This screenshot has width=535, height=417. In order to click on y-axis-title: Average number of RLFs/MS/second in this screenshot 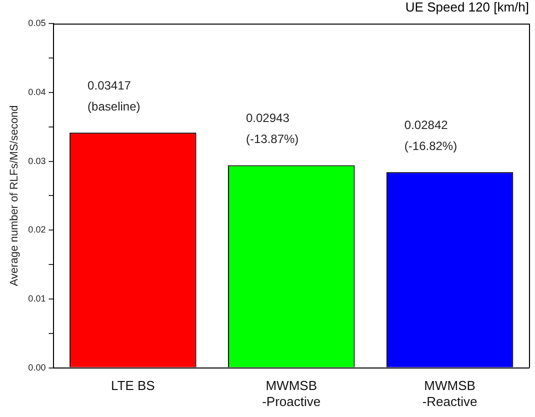, I will do `click(14, 195)`.